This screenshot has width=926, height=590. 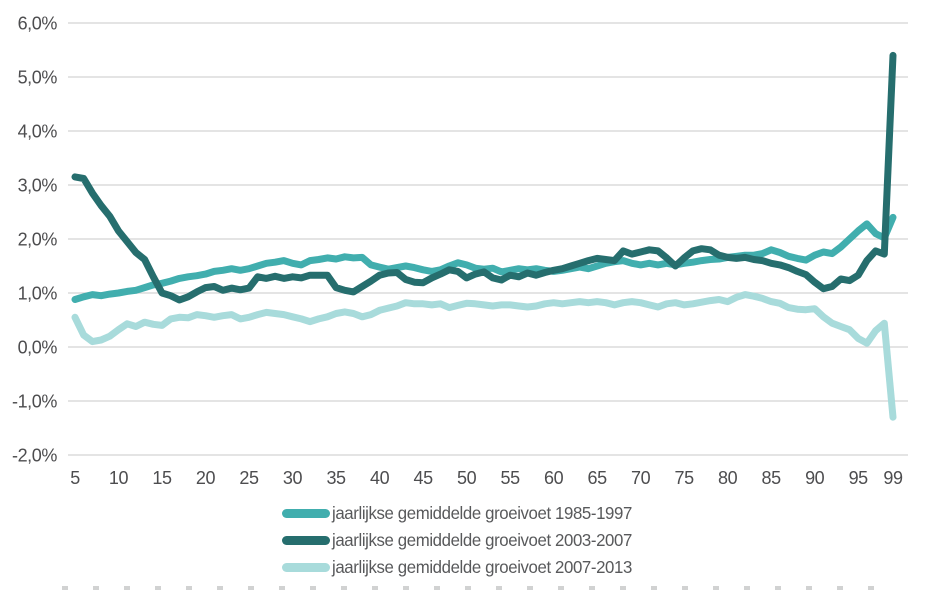 What do you see at coordinates (685, 478) in the screenshot?
I see `x-tick-label: 75` at bounding box center [685, 478].